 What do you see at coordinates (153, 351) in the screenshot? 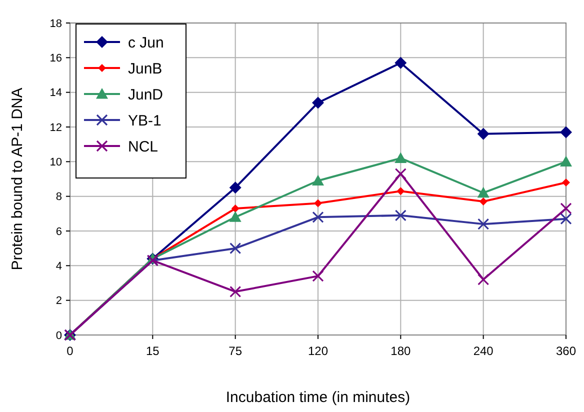
I see `x-tick-label: 15` at bounding box center [153, 351].